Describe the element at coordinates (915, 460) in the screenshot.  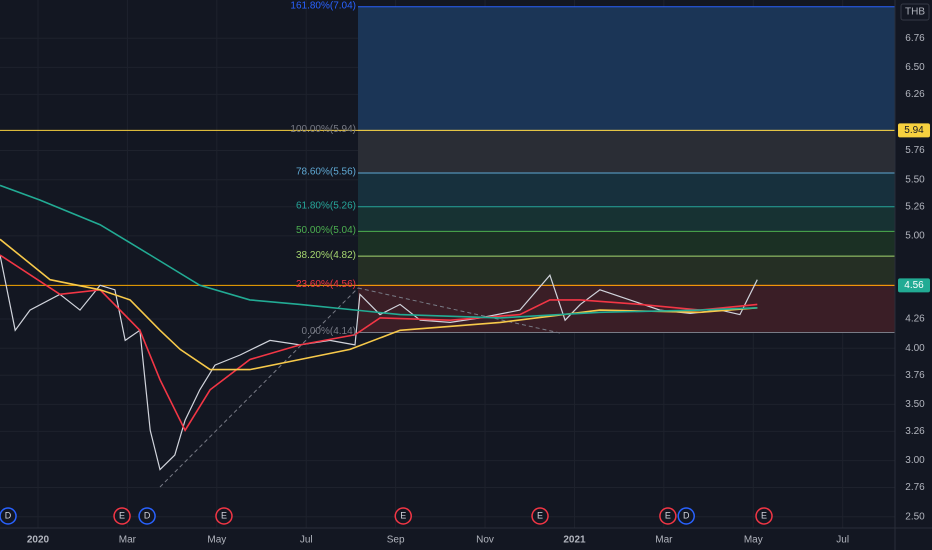
I see `y-tick-label: 3.00` at that location.